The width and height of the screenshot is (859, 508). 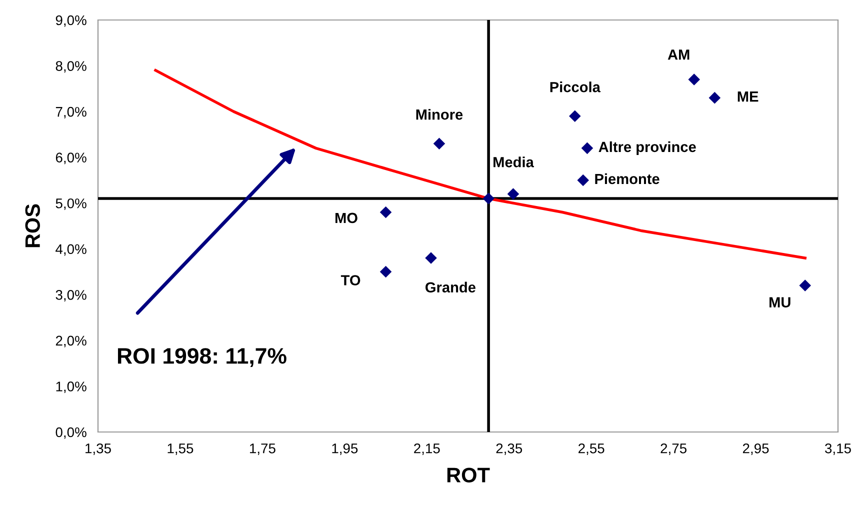 I want to click on x-tick-label: 2,15, so click(x=427, y=449).